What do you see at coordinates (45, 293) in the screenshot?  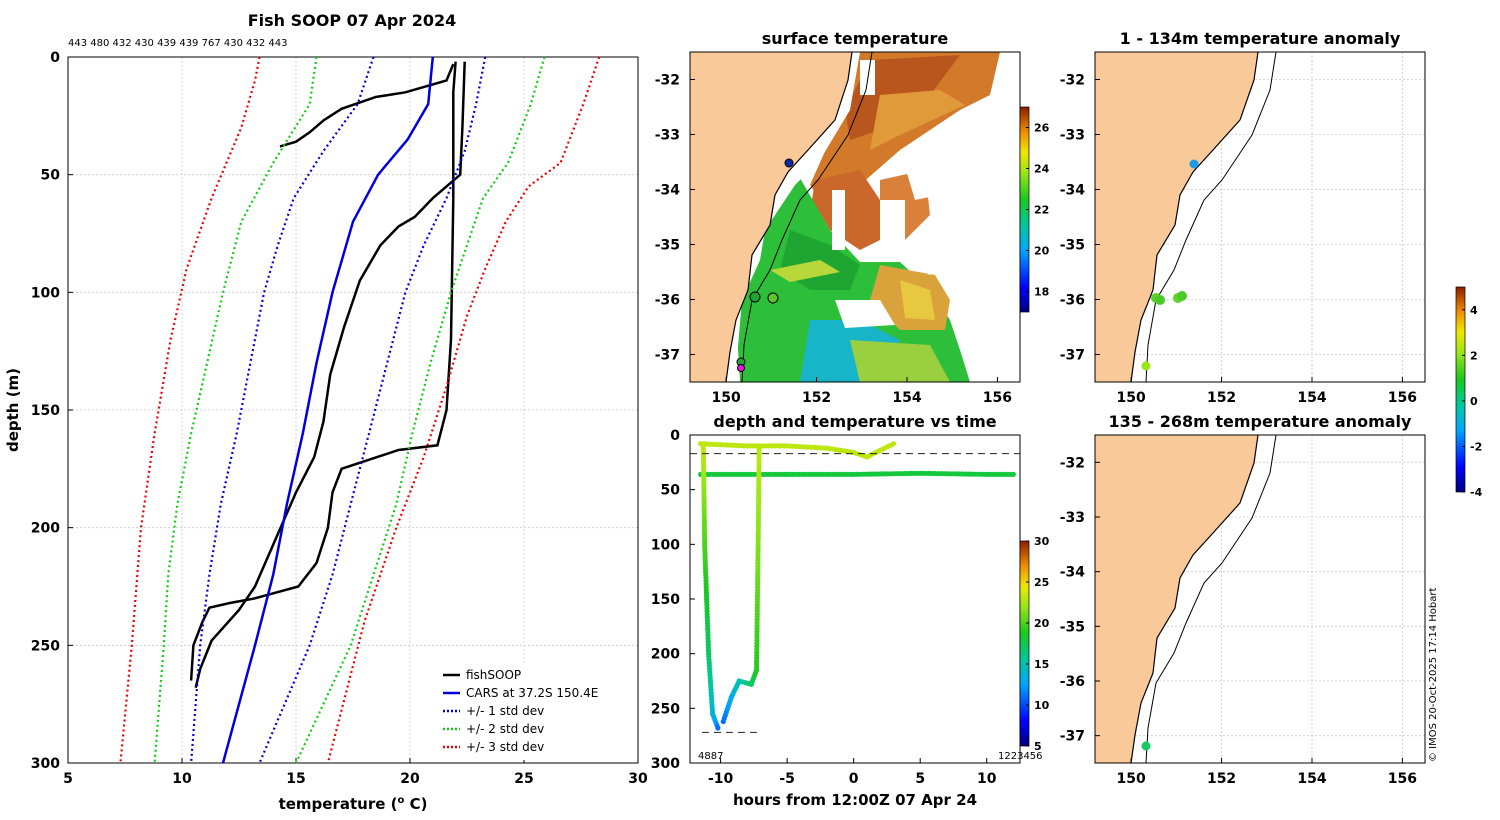 I see `profile-y-tick-2: 100` at bounding box center [45, 293].